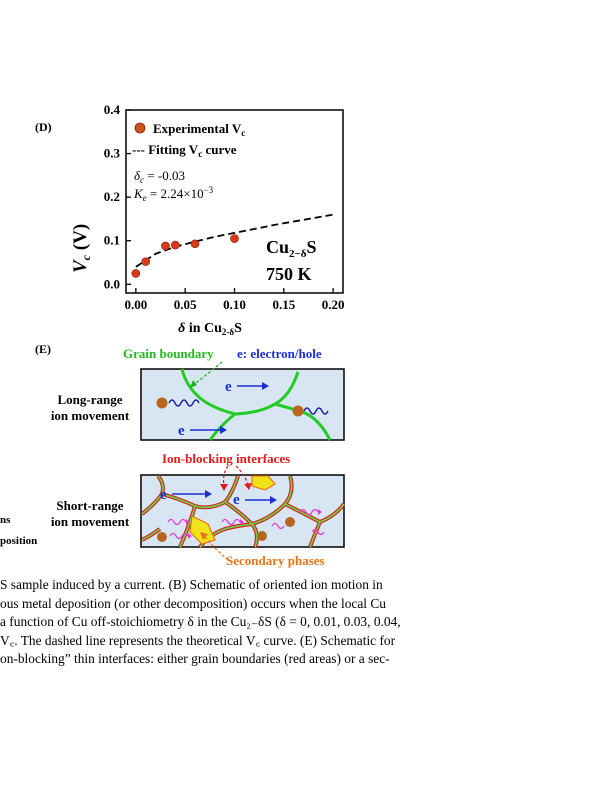  Describe the element at coordinates (199, 129) in the screenshot. I see `legend-experimental: Experimental Vc` at that location.